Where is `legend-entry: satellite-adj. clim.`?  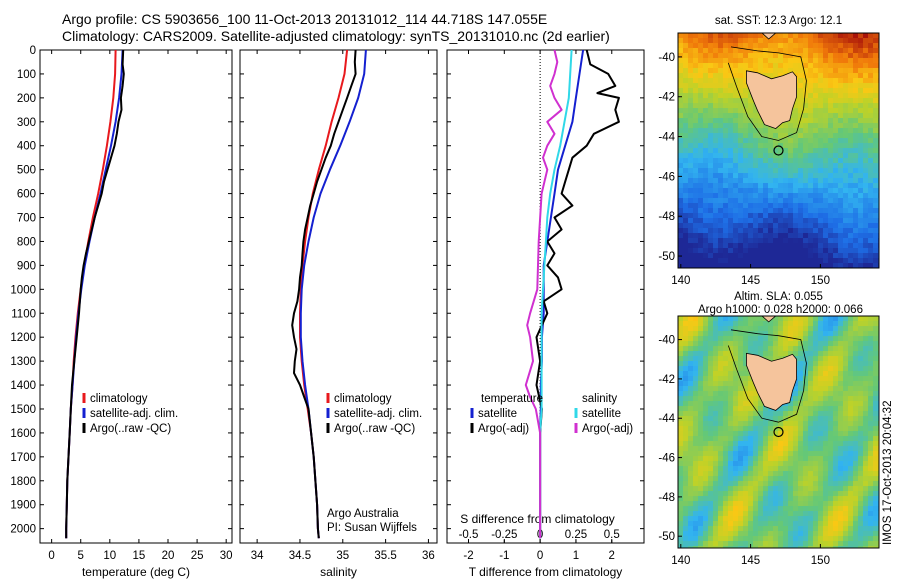
legend-entry: satellite-adj. clim. is located at coordinates (378, 414).